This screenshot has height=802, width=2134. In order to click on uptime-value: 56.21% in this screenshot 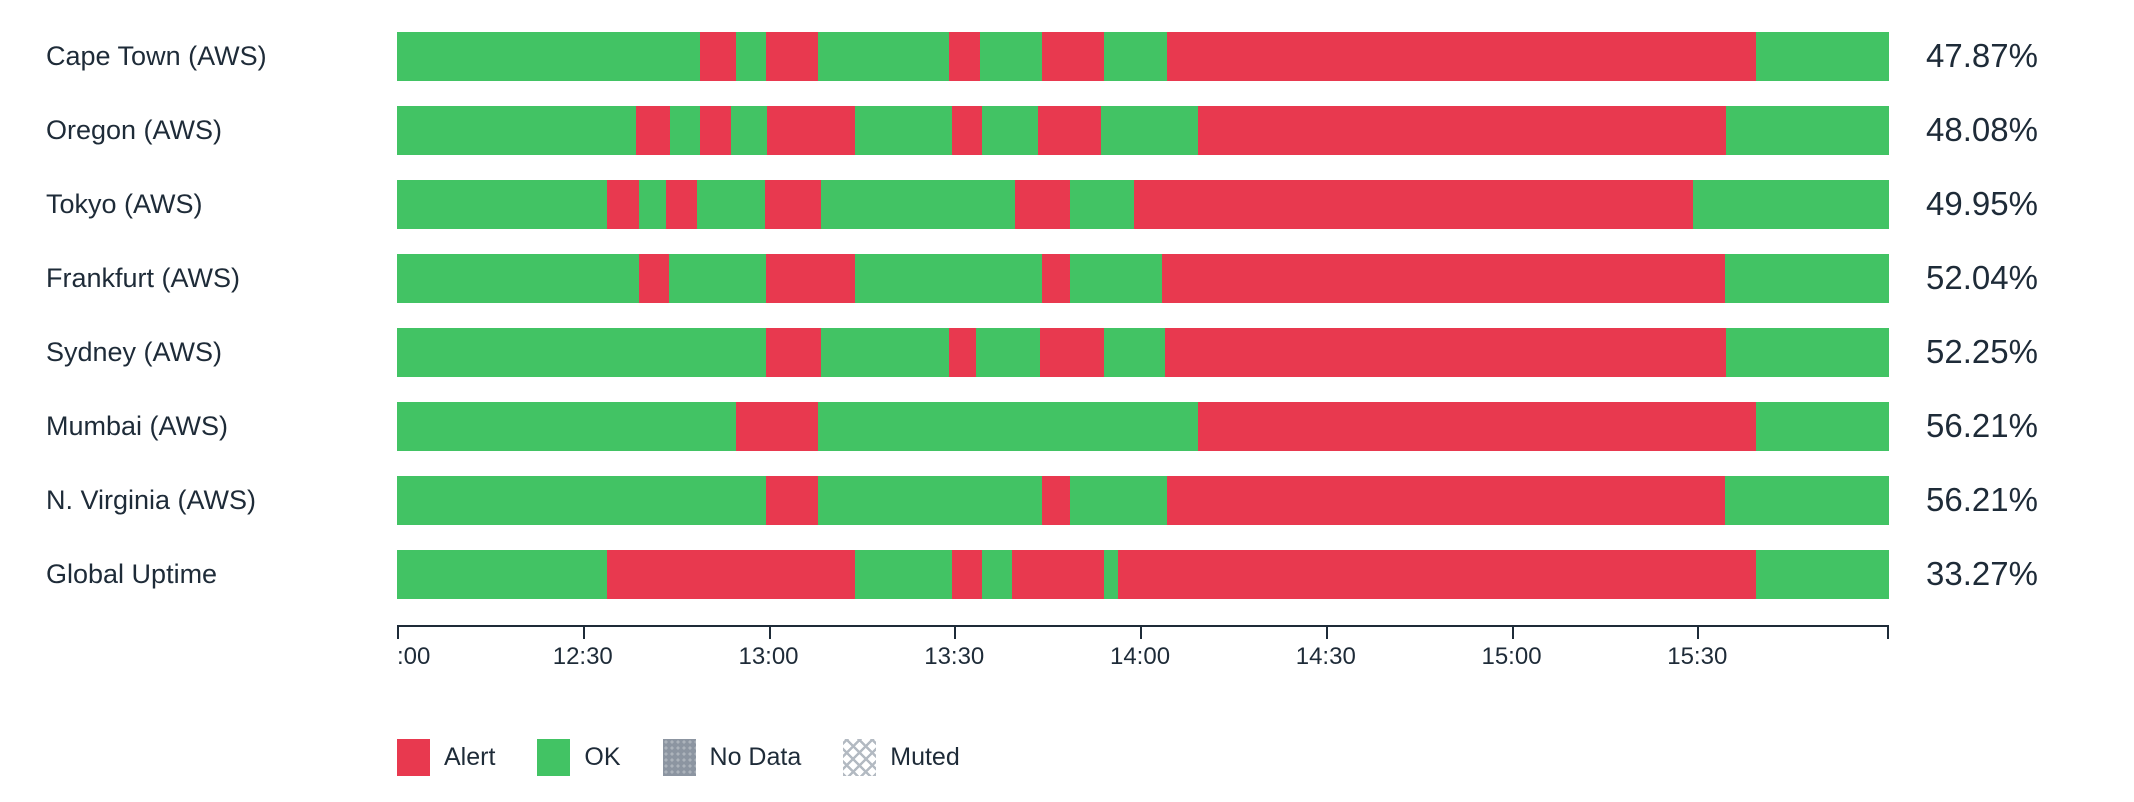, I will do `click(1982, 425)`.